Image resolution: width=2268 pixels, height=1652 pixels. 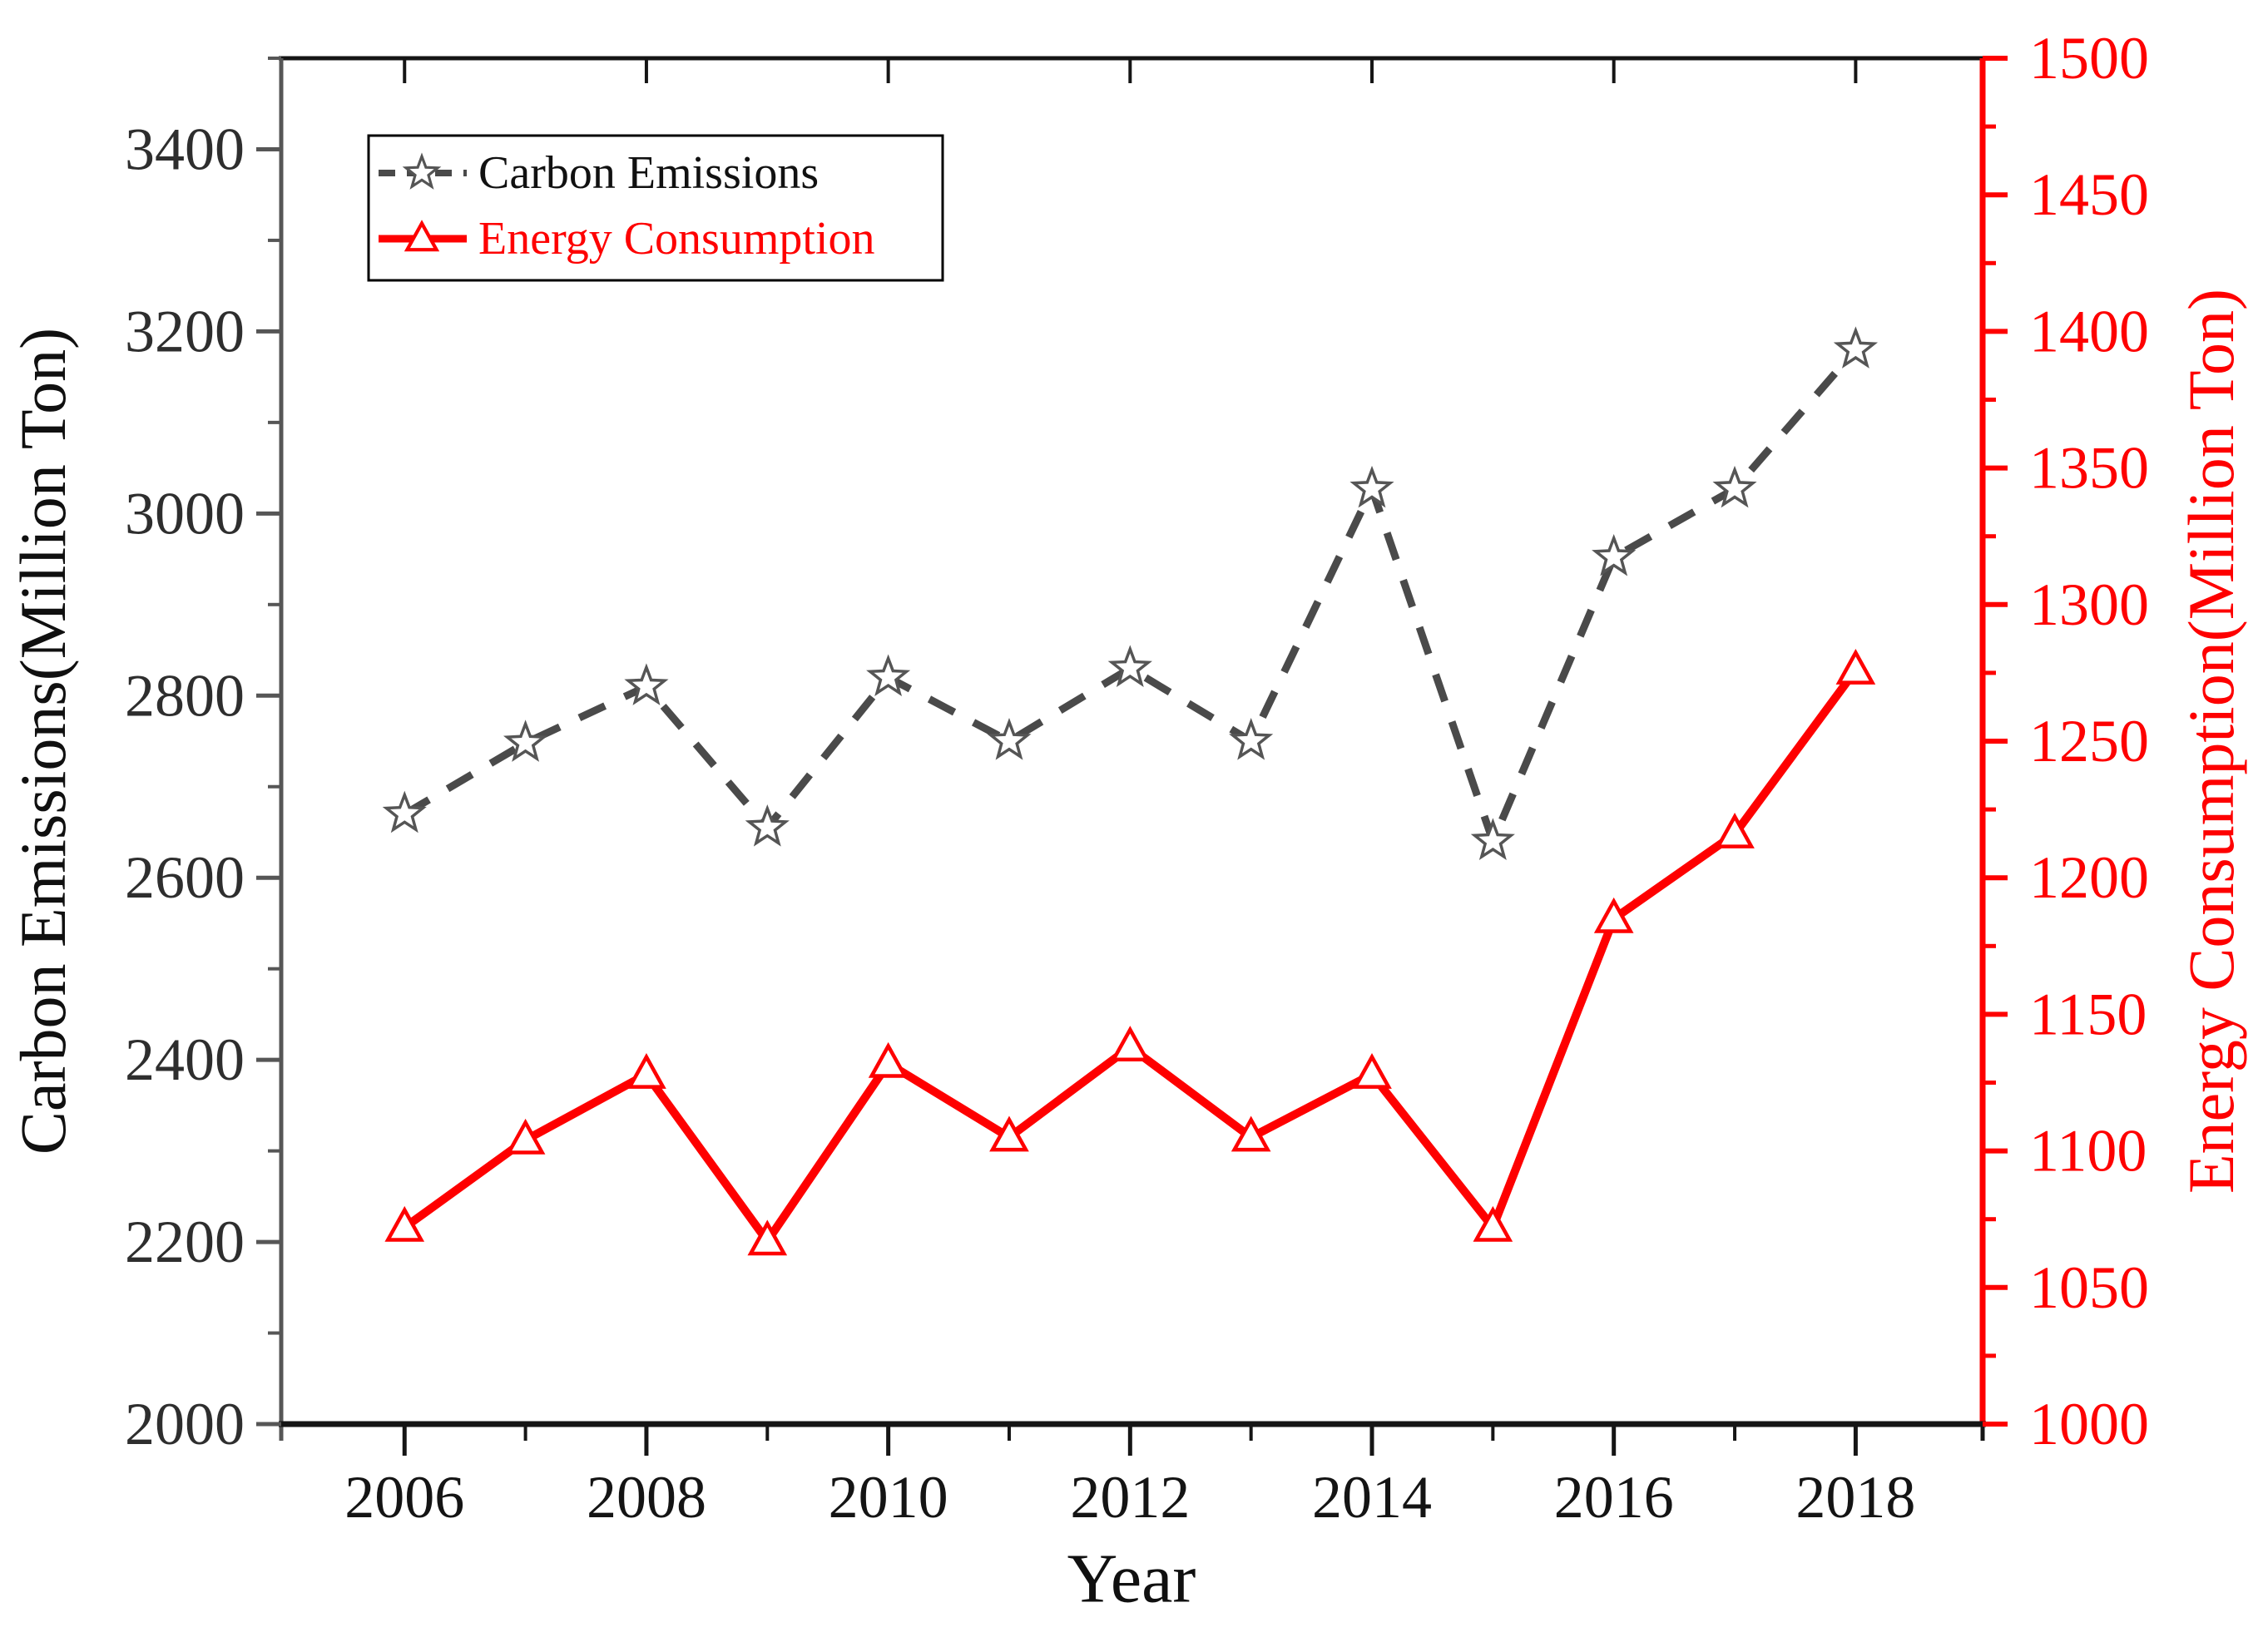 What do you see at coordinates (2089, 331) in the screenshot?
I see `svg-text: 1400` at bounding box center [2089, 331].